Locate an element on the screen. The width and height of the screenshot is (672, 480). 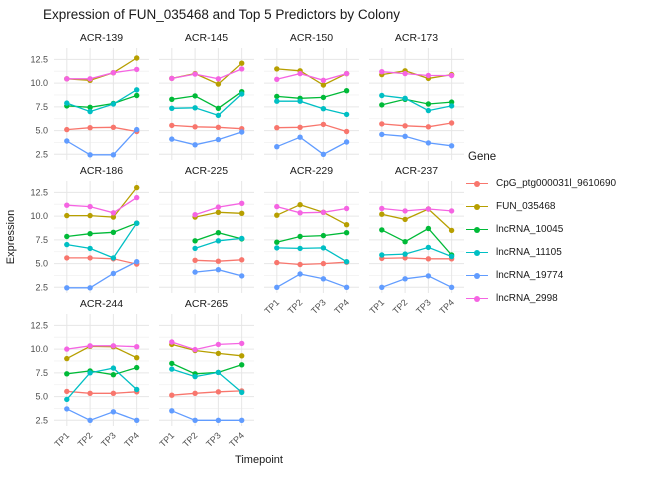
legend-item-label: lncRNA_2998 is located at coordinates (527, 298).